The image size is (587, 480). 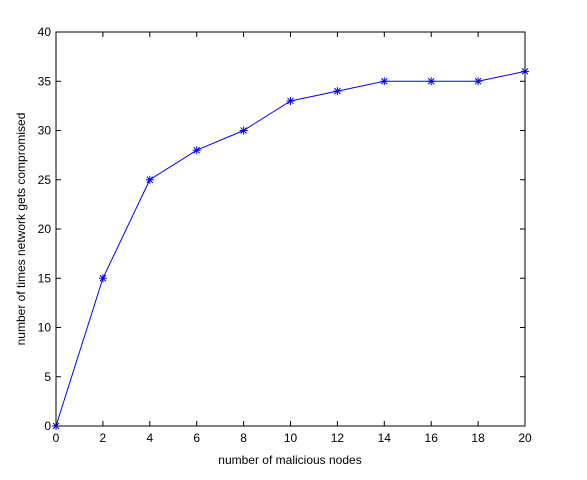 I want to click on x-tick-label: 16, so click(x=432, y=438).